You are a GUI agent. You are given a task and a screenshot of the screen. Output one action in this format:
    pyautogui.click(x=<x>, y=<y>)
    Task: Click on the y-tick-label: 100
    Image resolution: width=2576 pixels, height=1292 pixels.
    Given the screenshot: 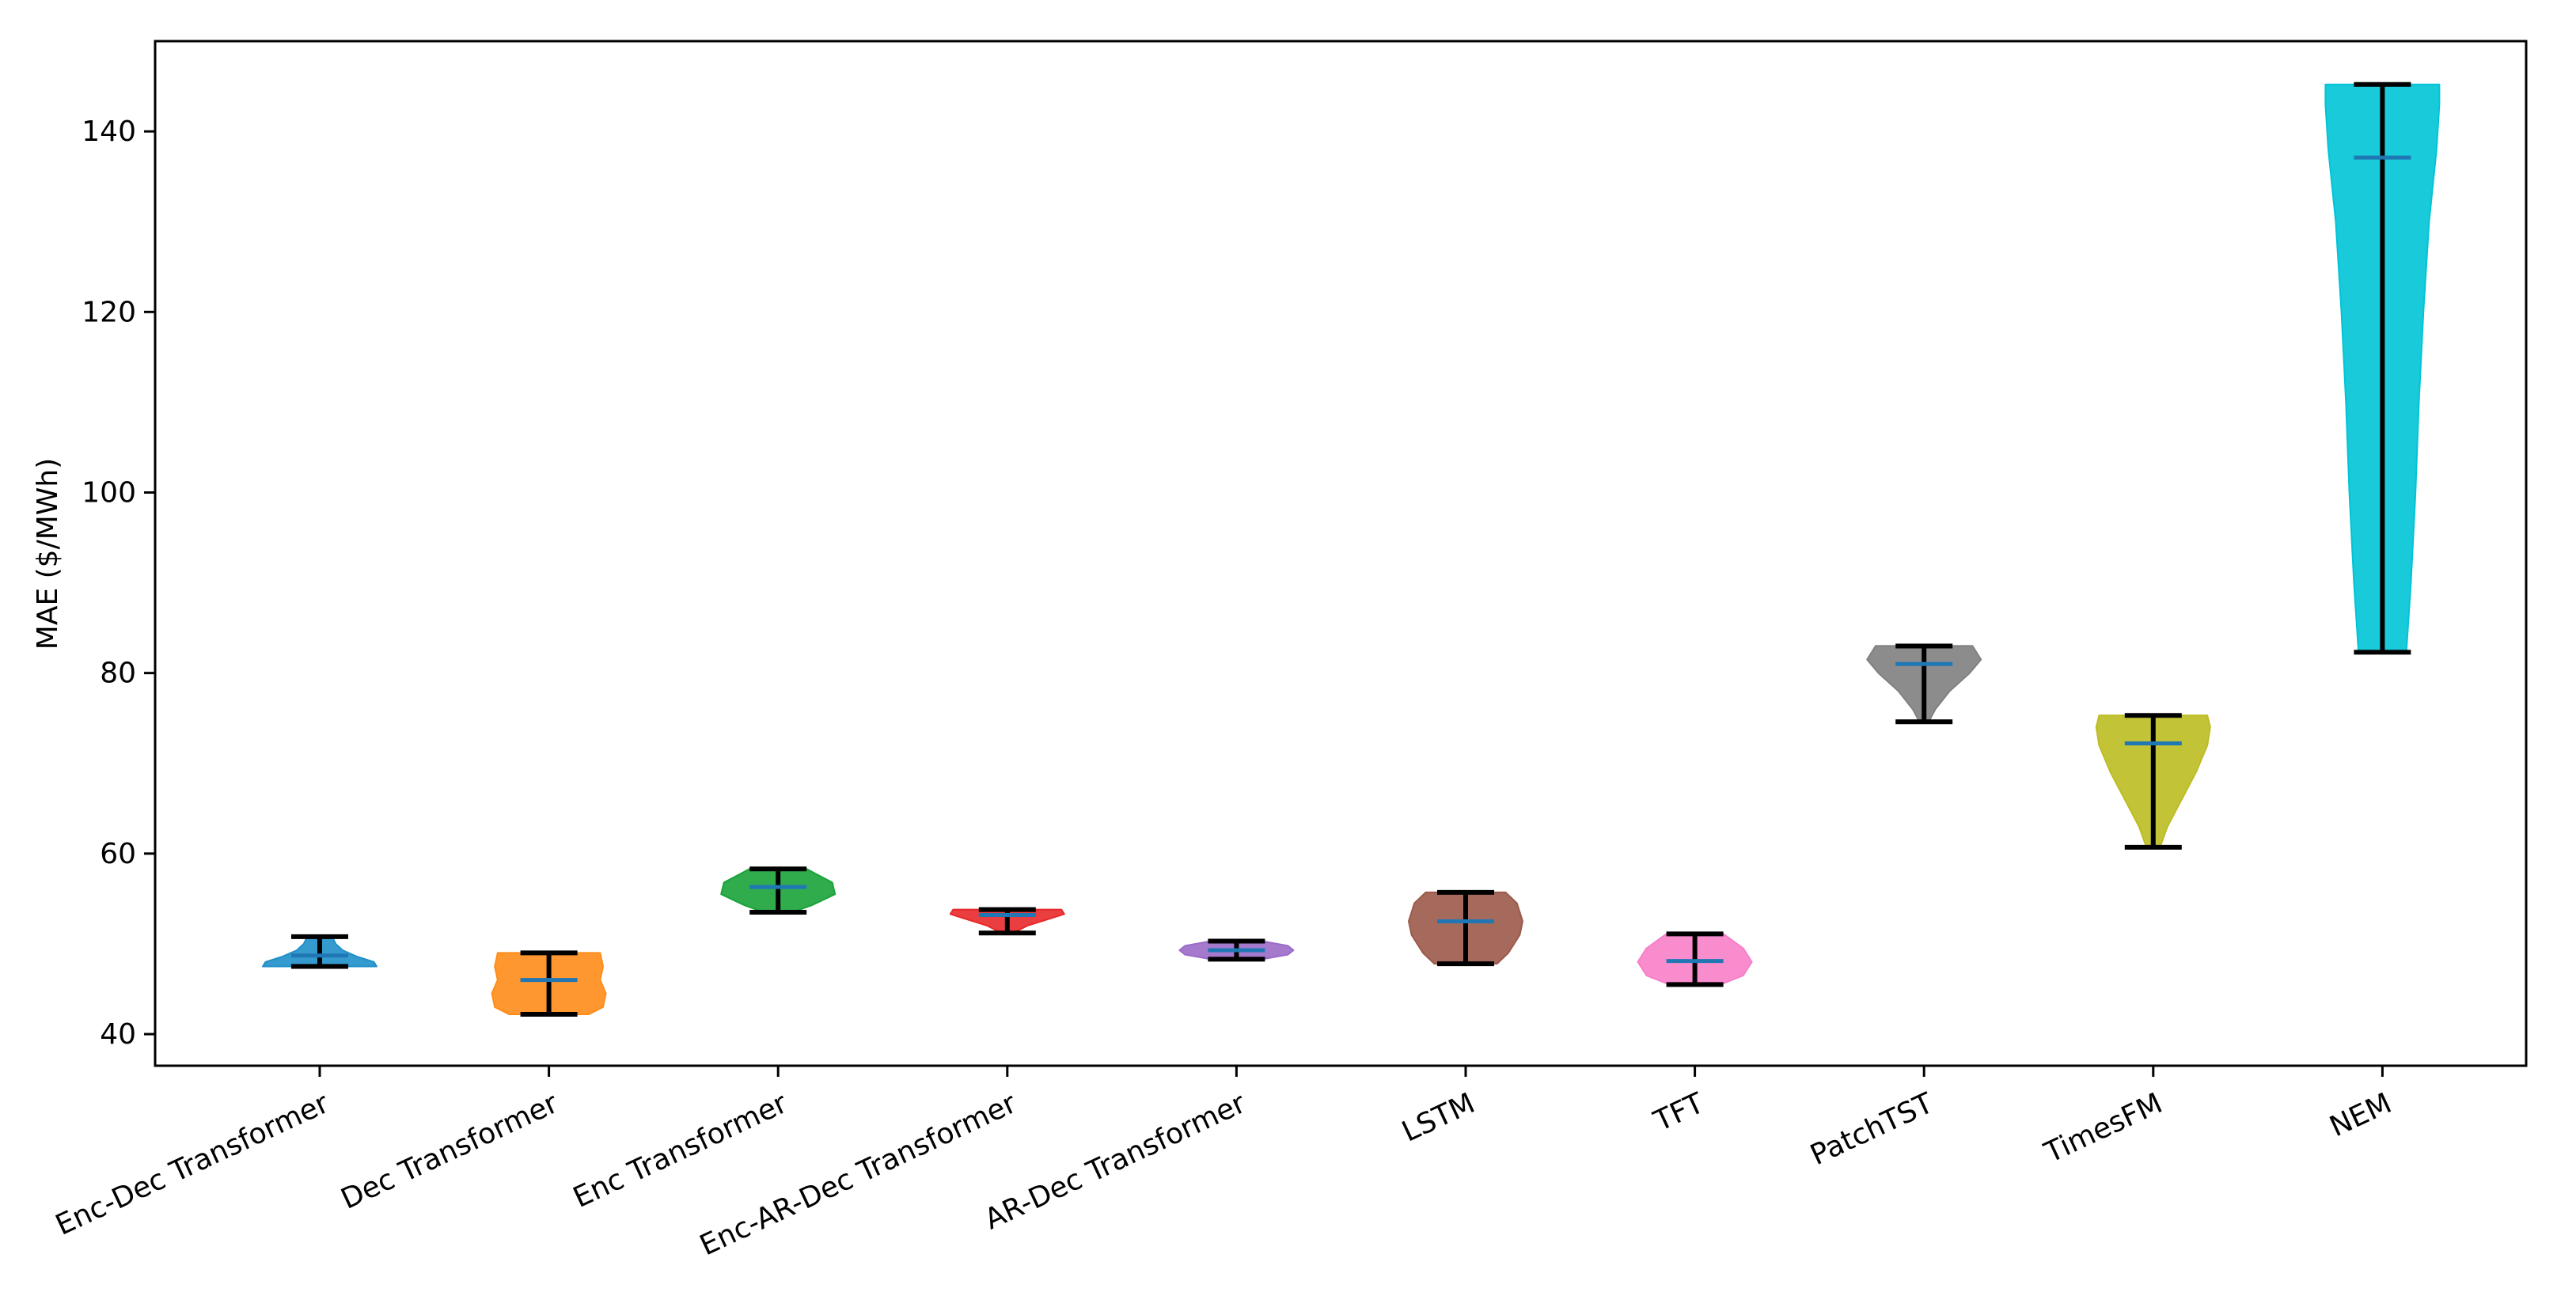 What is the action you would take?
    pyautogui.click(x=109, y=492)
    